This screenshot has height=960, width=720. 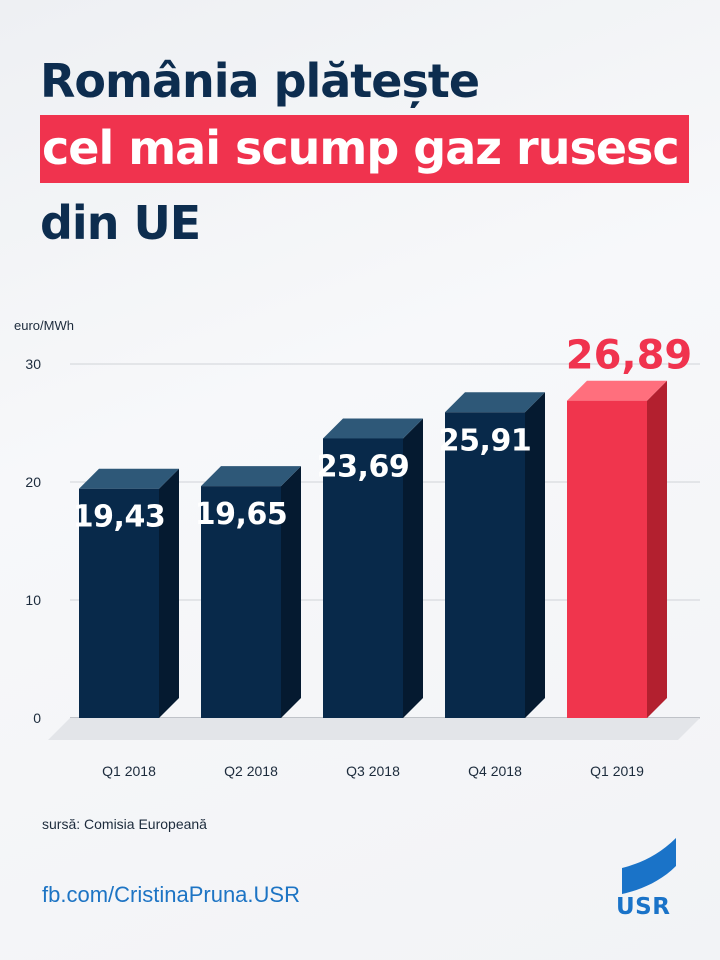 I want to click on y-tick-label: 10, so click(x=33, y=600).